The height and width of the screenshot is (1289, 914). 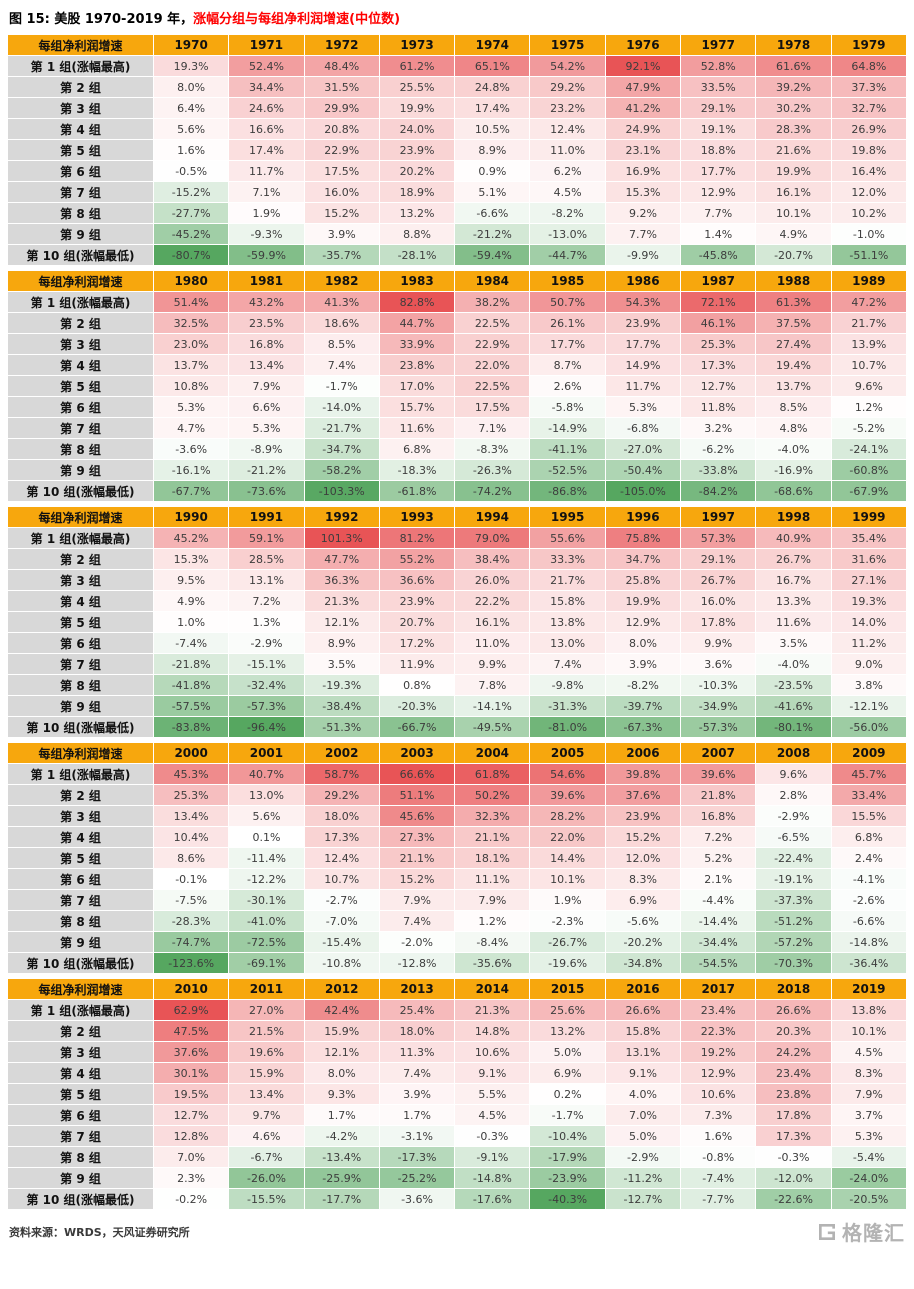 I want to click on value-cell: 6.2%, so click(x=567, y=171).